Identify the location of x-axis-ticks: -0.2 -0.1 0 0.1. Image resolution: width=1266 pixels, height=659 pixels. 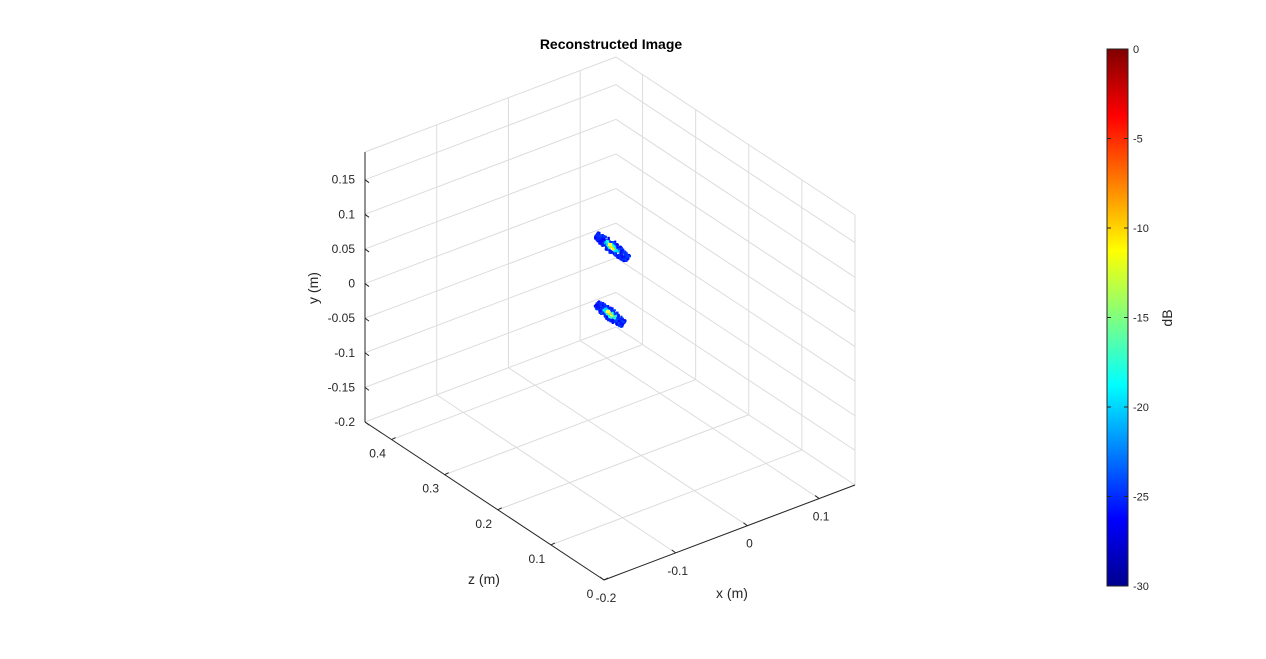
(713, 550).